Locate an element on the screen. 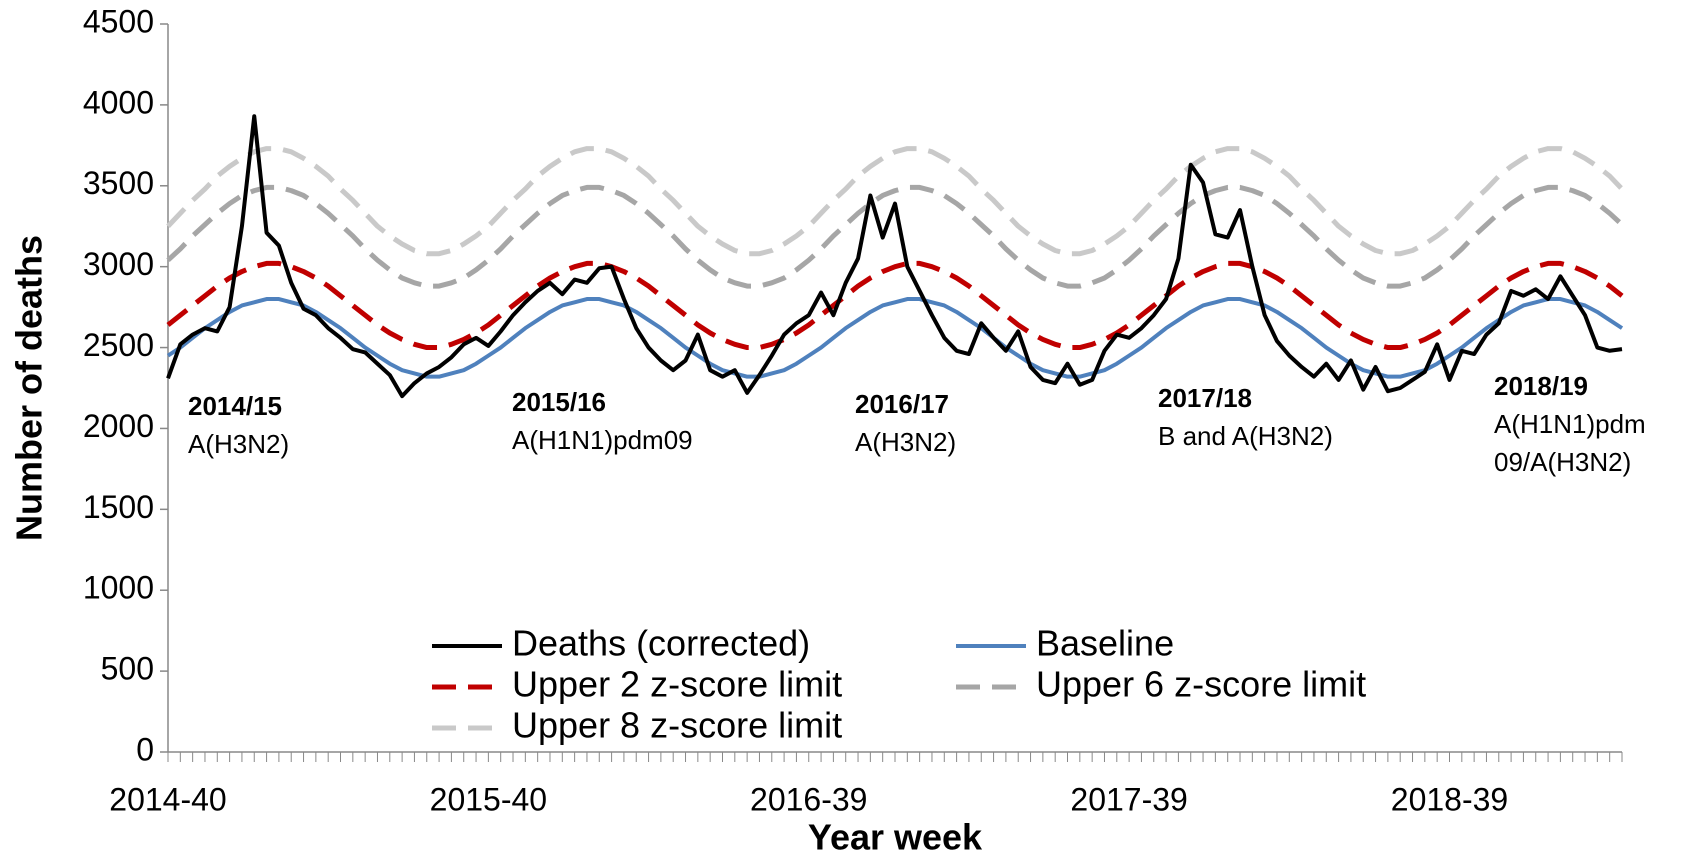  annotation-title: 2017/18 is located at coordinates (1205, 398).